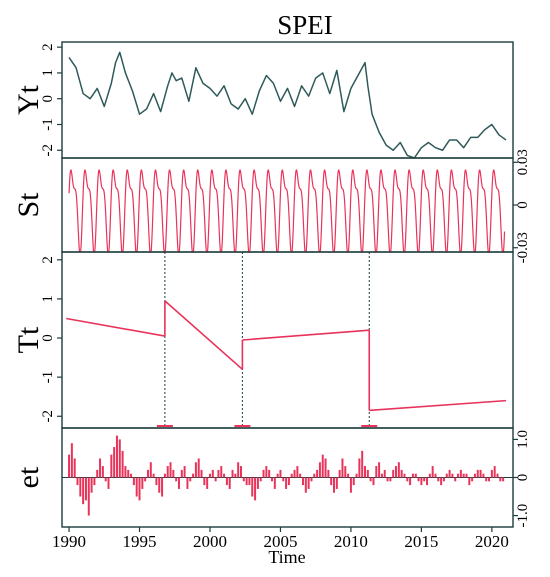  I want to click on x-tick-label: 1990, so click(69, 541).